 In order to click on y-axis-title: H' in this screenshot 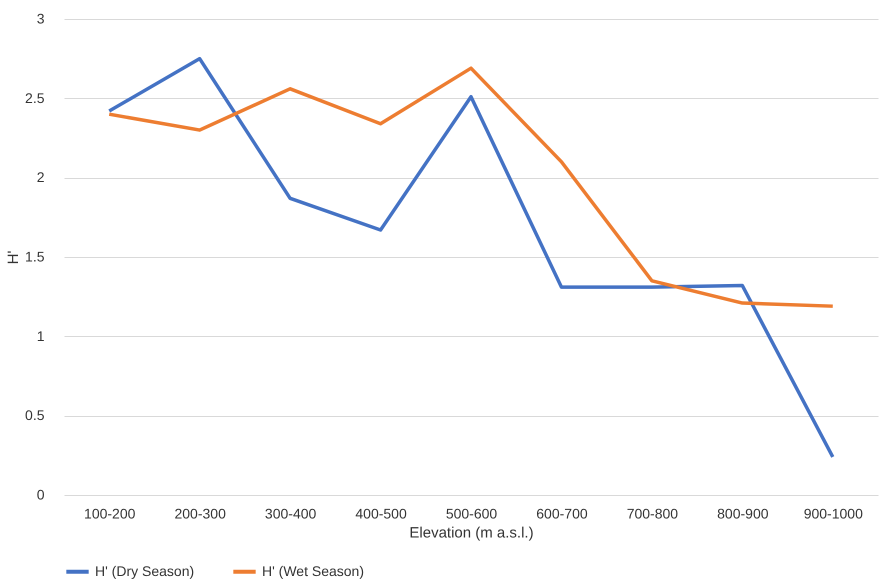, I will do `click(13, 257)`.